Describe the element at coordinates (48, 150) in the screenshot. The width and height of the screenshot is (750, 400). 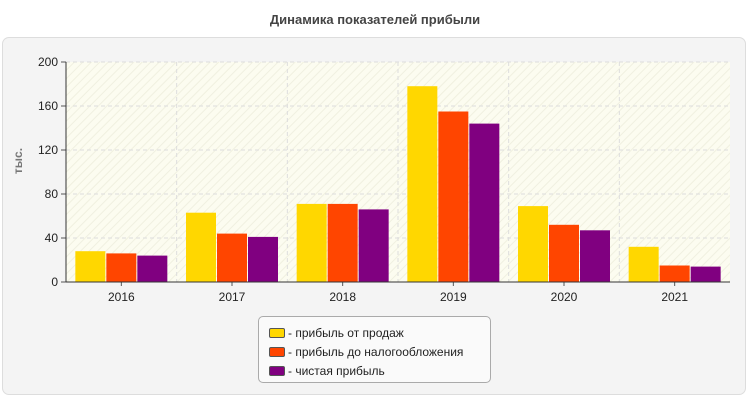
I see `y-tick-label: 120` at that location.